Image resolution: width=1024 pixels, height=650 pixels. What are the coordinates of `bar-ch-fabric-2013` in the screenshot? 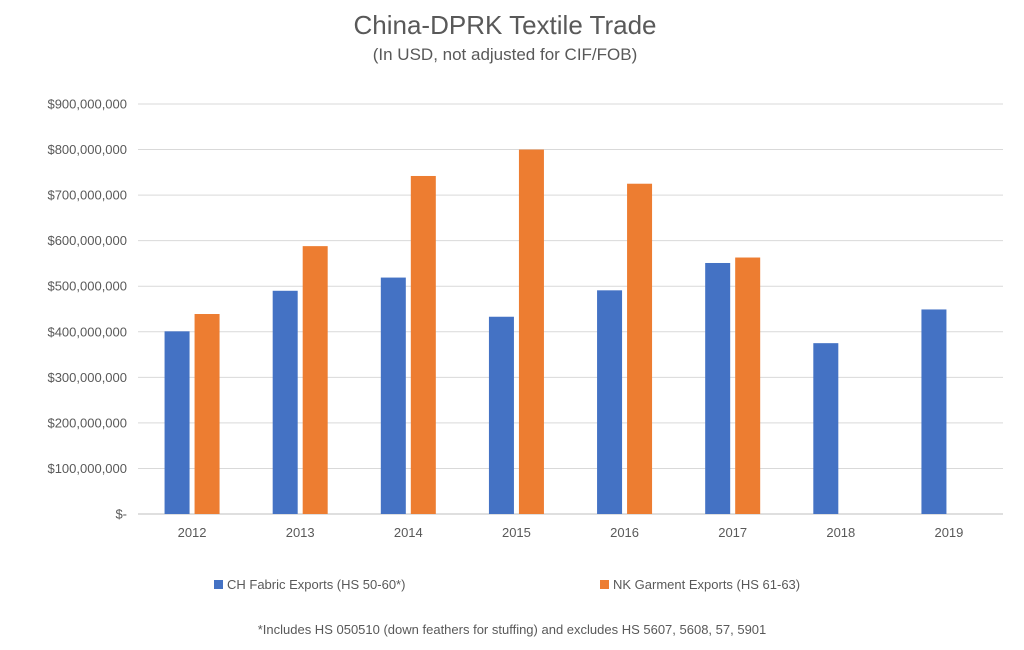 It's located at (285, 402).